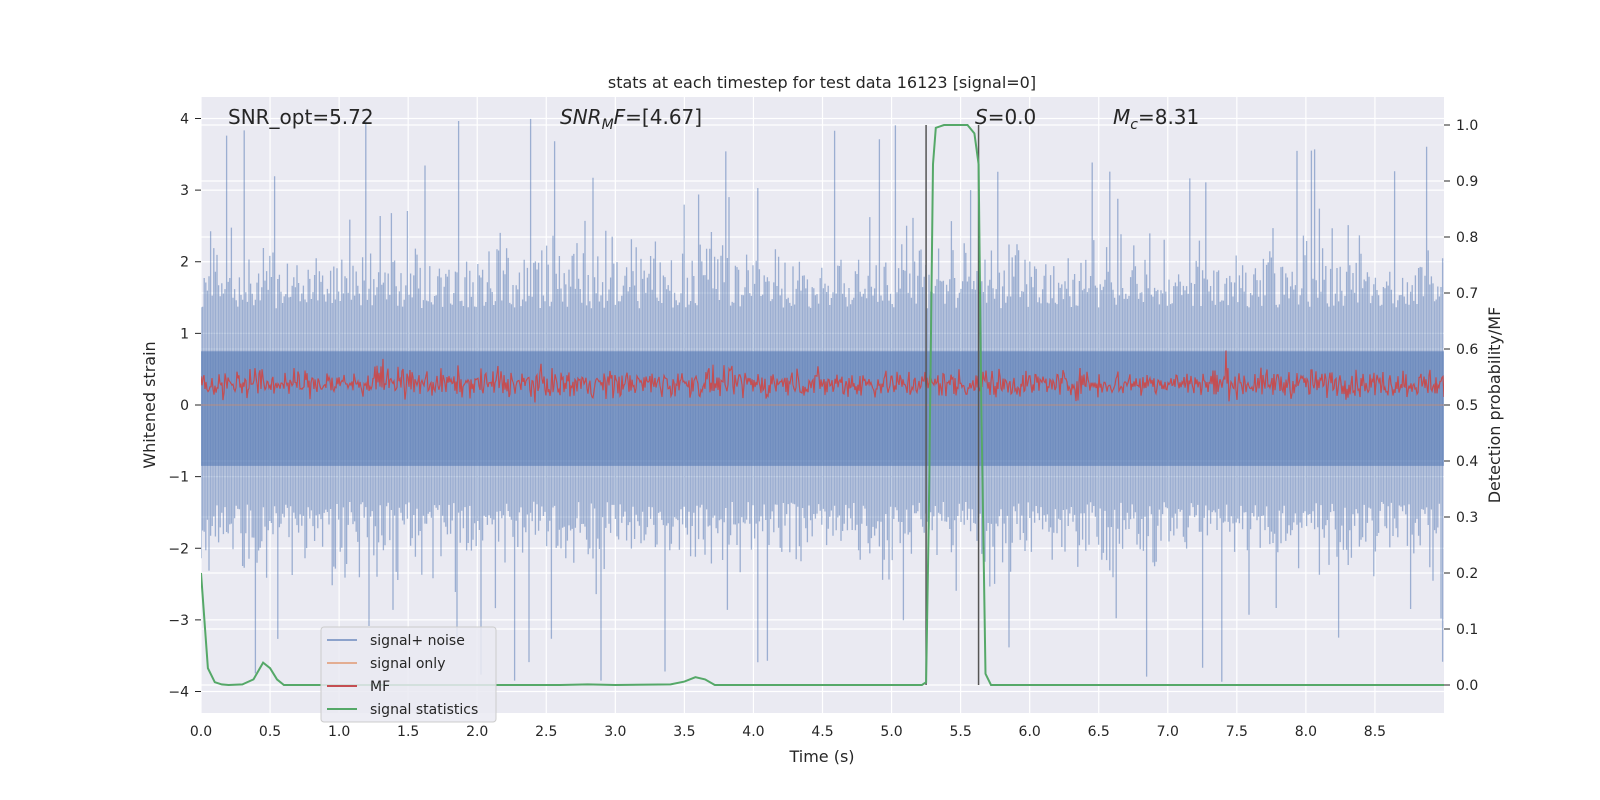  What do you see at coordinates (417, 641) in the screenshot?
I see `legend-label-signal-noise: signal+ noise` at bounding box center [417, 641].